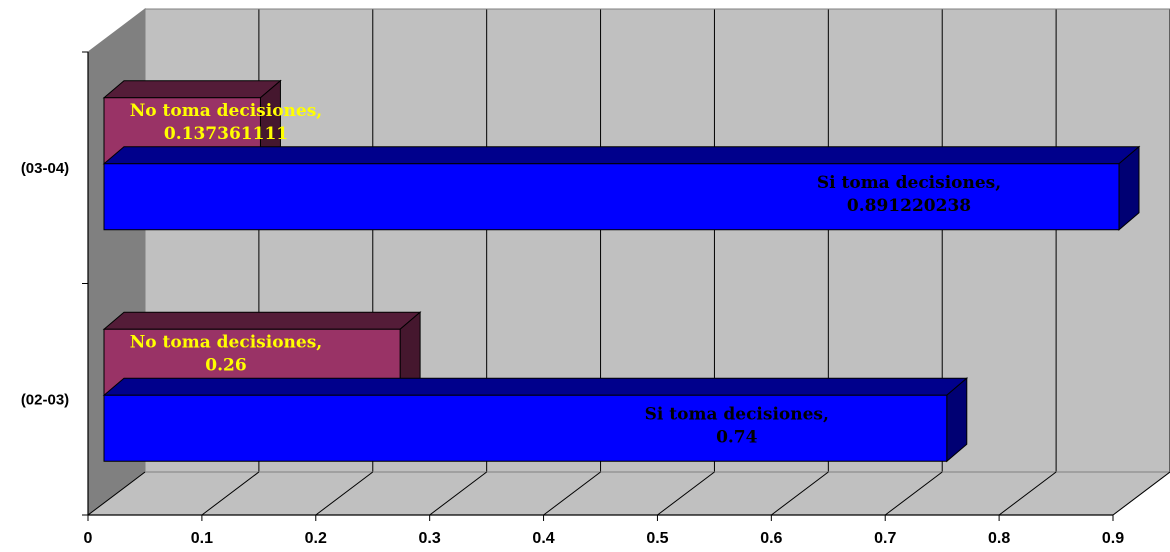  What do you see at coordinates (1113, 538) in the screenshot?
I see `x-tick-label: 0.9` at bounding box center [1113, 538].